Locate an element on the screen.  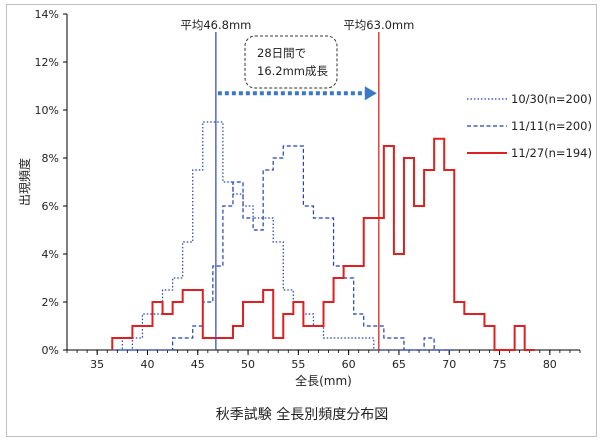
x-tick-label: 55 is located at coordinates (298, 364).